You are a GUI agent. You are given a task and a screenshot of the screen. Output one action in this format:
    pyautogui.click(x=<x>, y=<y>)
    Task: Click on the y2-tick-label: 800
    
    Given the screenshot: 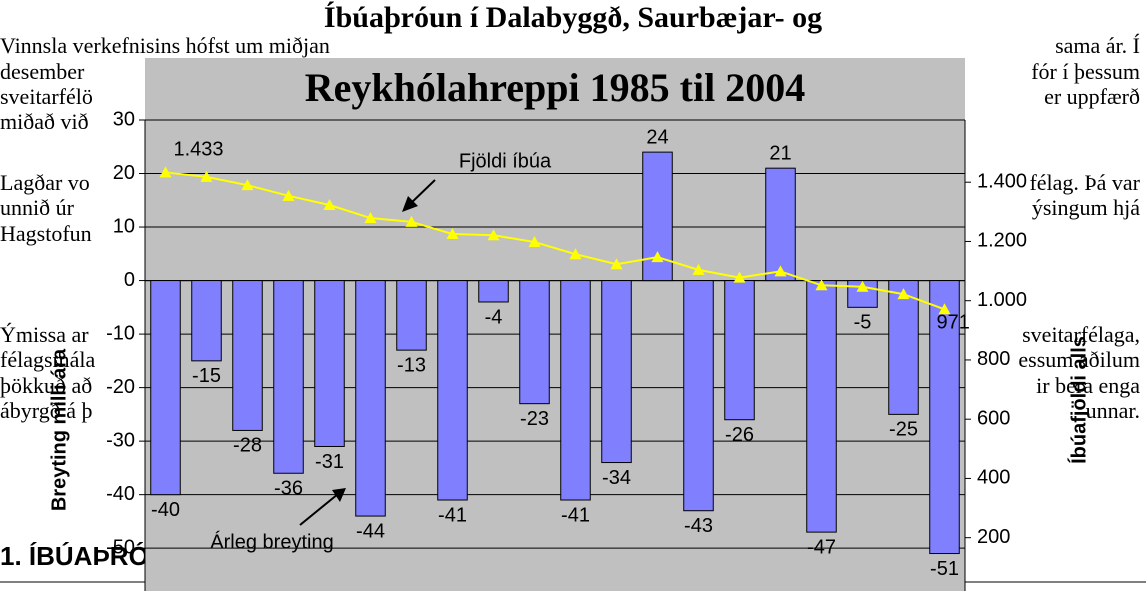 What is the action you would take?
    pyautogui.click(x=993, y=359)
    